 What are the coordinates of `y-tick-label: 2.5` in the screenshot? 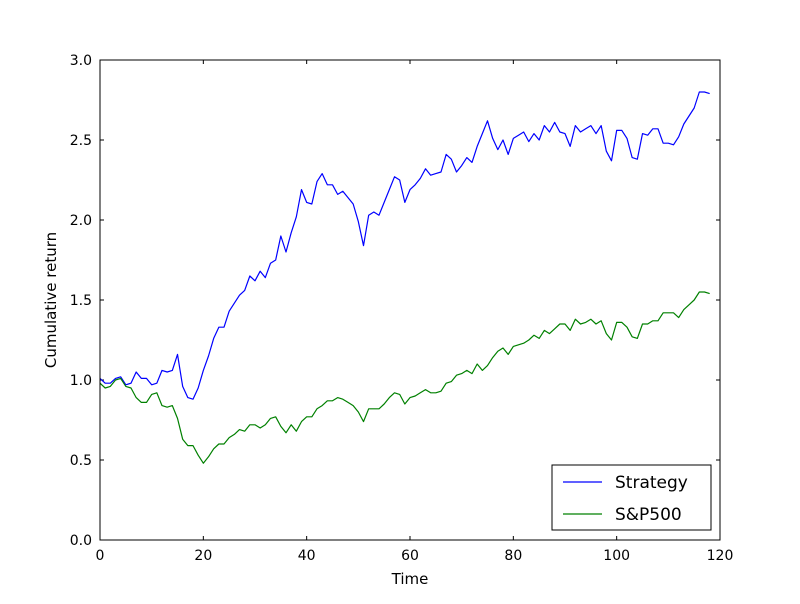 It's located at (81, 141).